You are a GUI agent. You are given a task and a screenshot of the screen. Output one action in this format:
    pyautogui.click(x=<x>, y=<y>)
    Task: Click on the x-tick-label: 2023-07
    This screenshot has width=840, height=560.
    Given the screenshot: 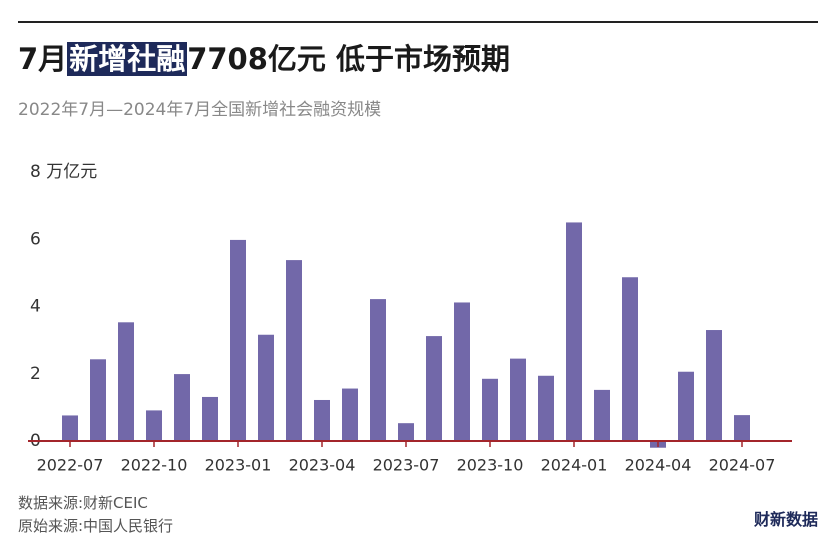 What is the action you would take?
    pyautogui.click(x=406, y=465)
    